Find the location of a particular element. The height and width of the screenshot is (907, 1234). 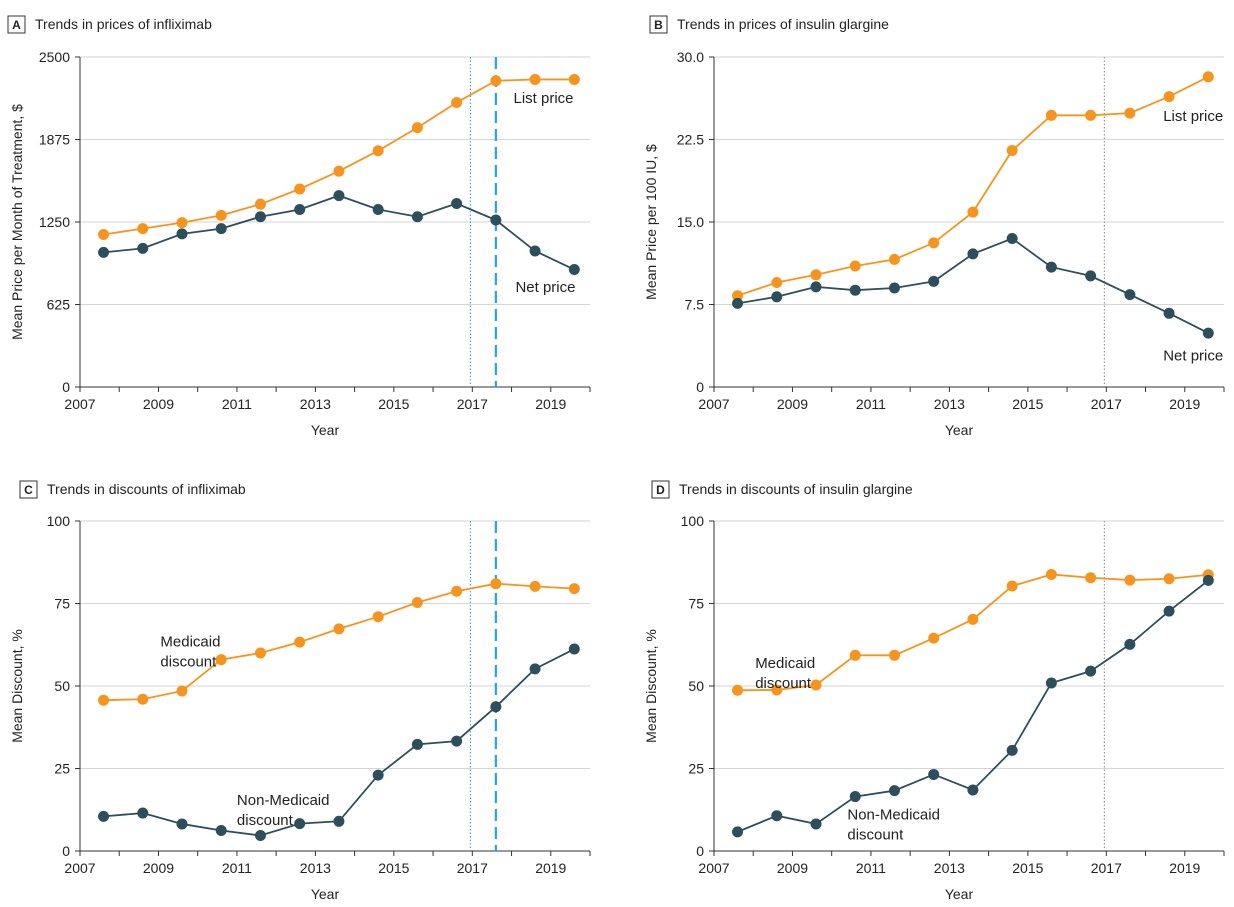

panel-b-xtick-label: 2007 is located at coordinates (713, 404).